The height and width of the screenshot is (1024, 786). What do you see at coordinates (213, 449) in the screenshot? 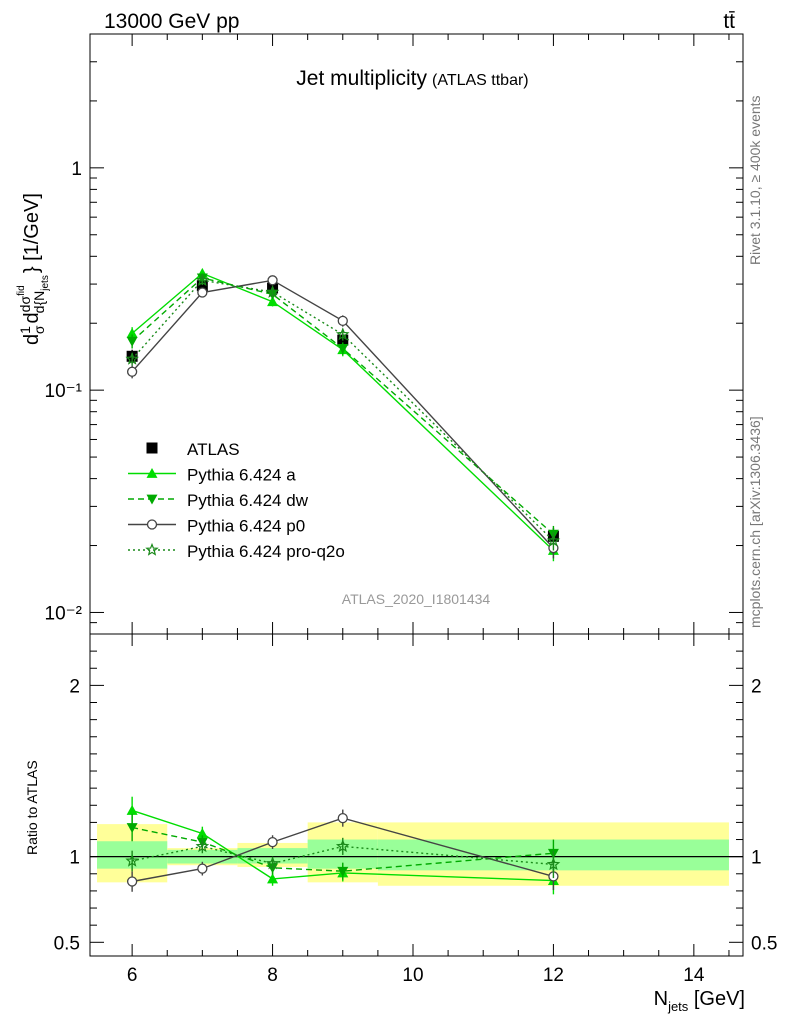
I see `legend-item-0-label: ATLAS` at bounding box center [213, 449].